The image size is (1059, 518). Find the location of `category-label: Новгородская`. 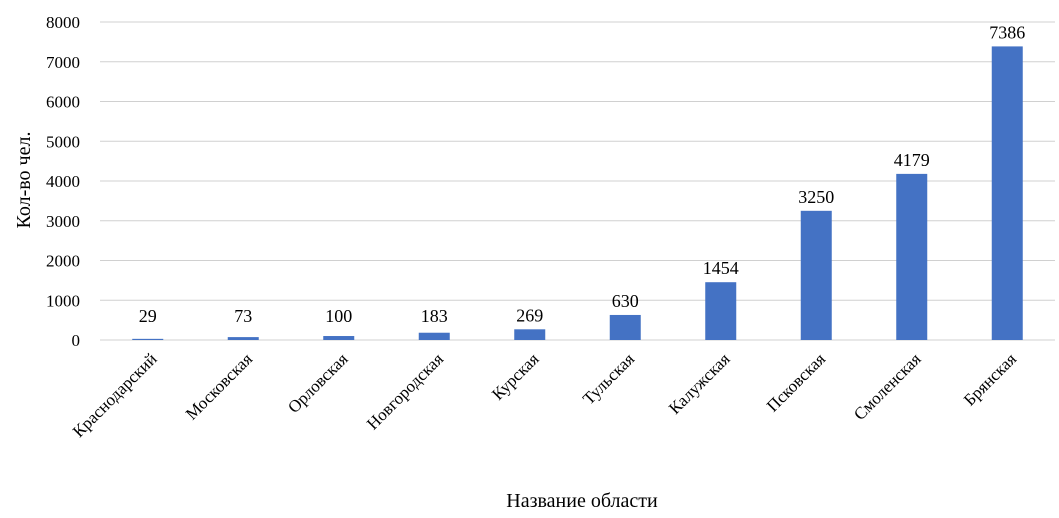

category-label: Новгородская is located at coordinates (405, 391).